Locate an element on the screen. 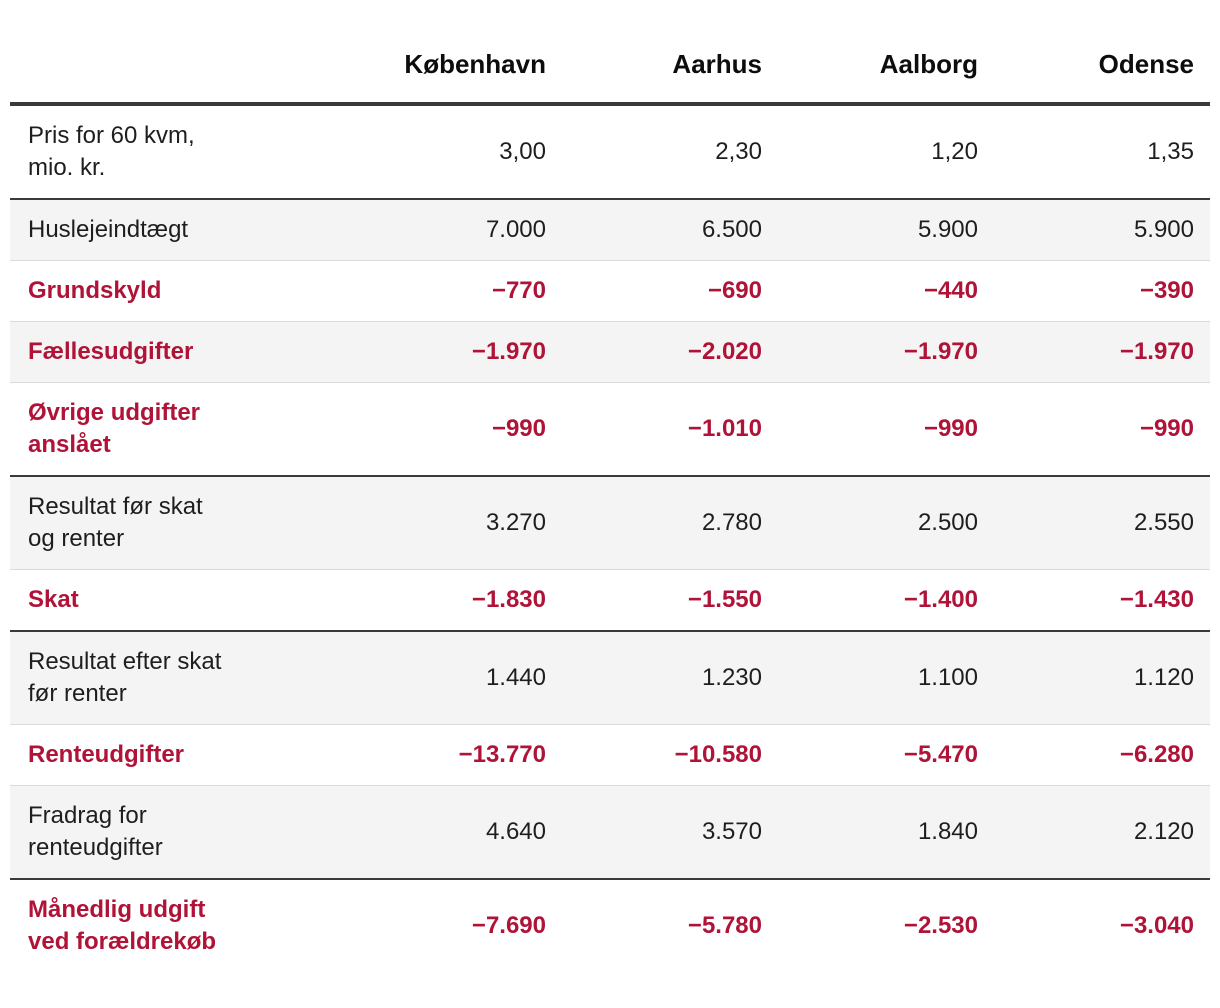 The width and height of the screenshot is (1220, 1008). row-label: Øvrige udgifter anslået is located at coordinates (178, 429).